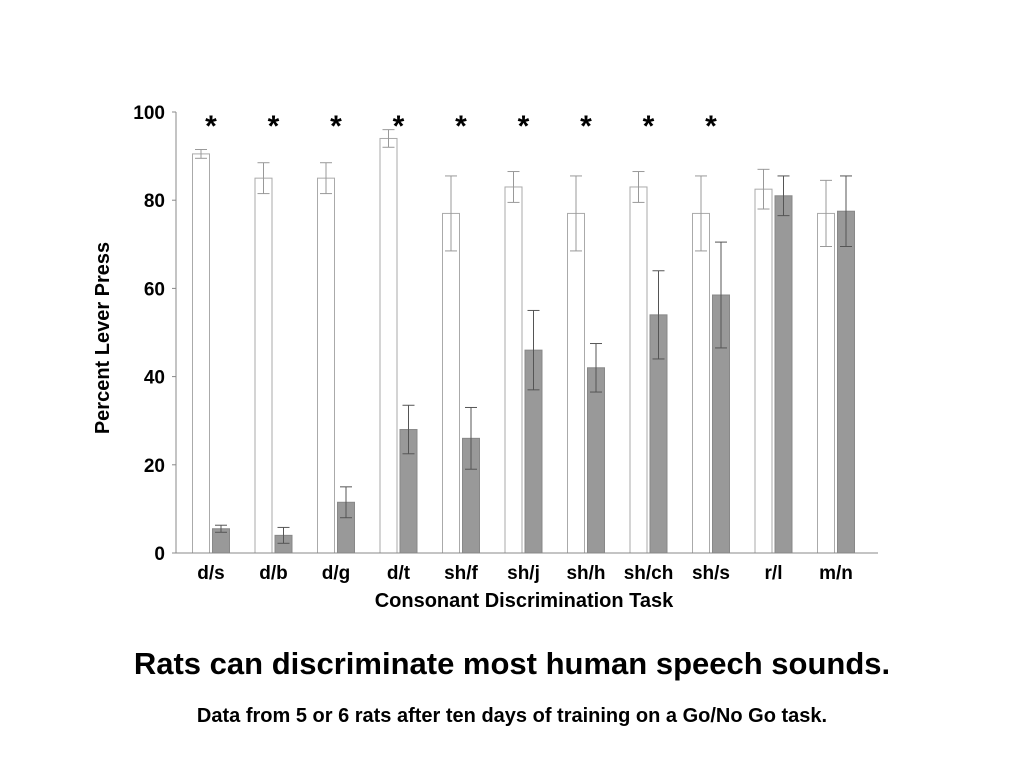  I want to click on x-tick-label: sh/s, so click(711, 573).